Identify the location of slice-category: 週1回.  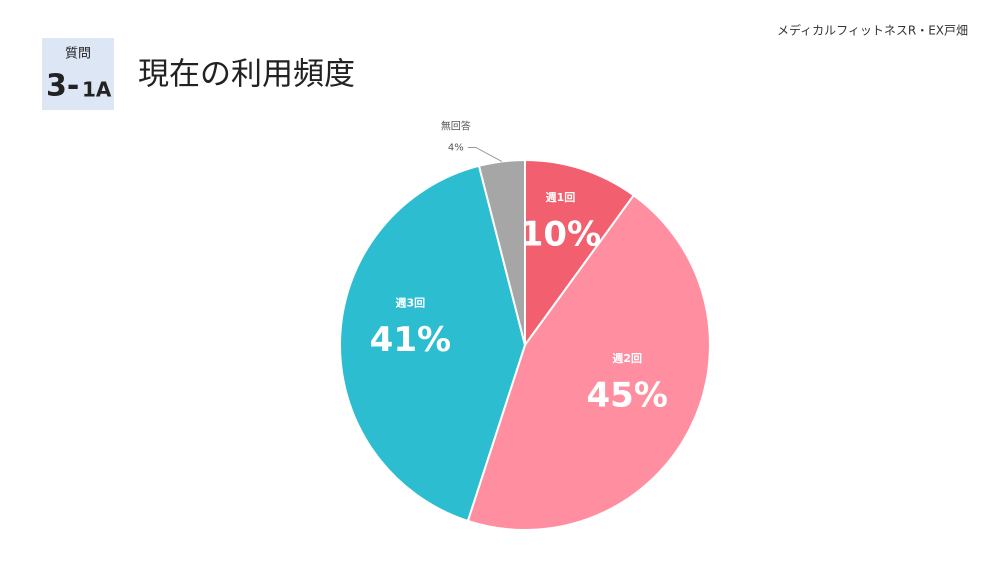
(561, 197).